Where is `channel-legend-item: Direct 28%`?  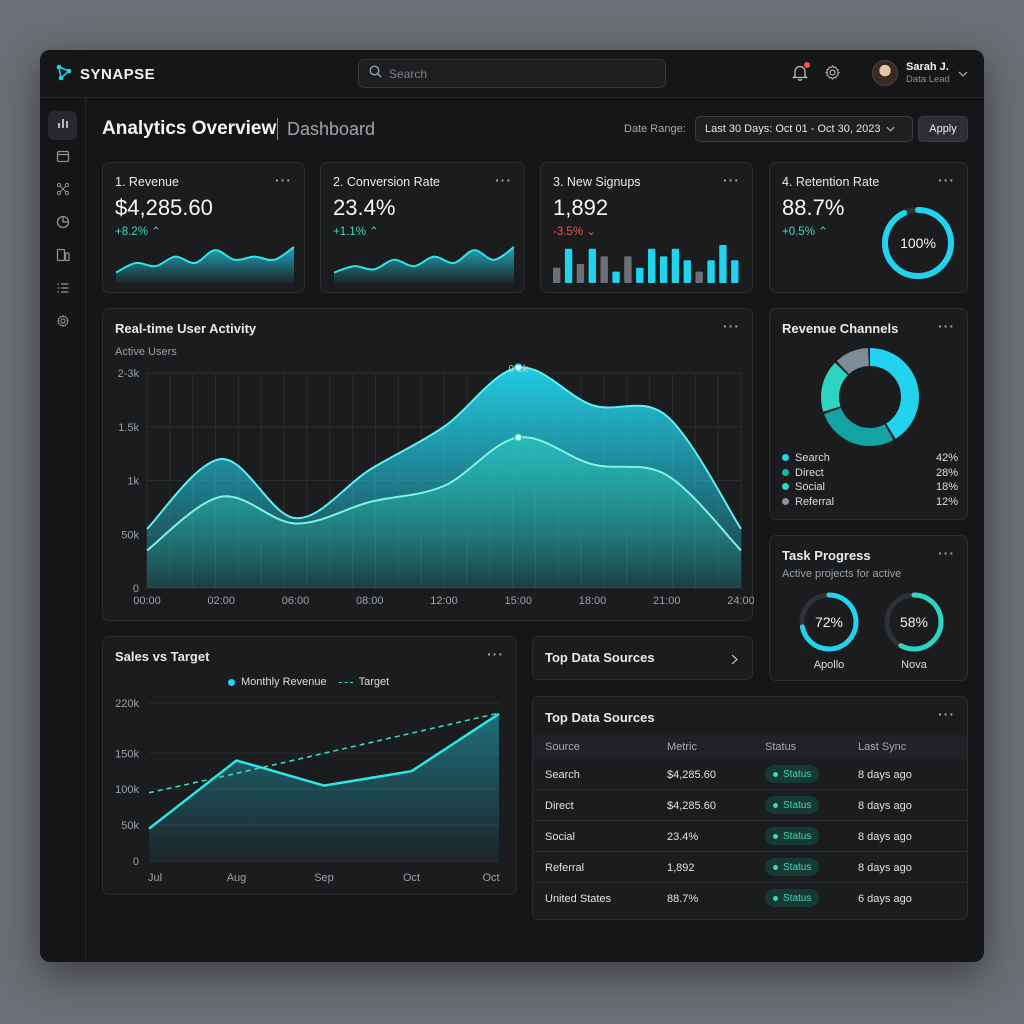 channel-legend-item: Direct 28% is located at coordinates (870, 474).